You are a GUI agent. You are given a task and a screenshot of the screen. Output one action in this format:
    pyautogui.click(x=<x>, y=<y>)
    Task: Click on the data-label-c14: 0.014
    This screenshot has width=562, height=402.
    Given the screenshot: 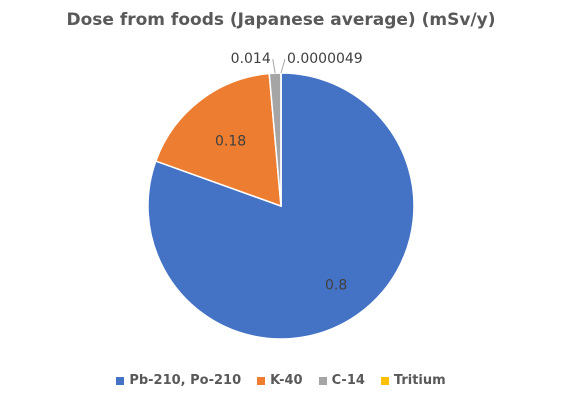 What is the action you would take?
    pyautogui.click(x=251, y=59)
    